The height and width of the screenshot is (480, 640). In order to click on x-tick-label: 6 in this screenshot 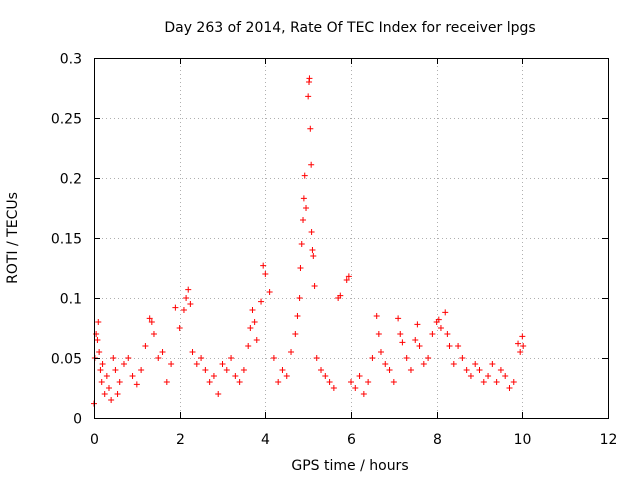, I will do `click(351, 440)`.